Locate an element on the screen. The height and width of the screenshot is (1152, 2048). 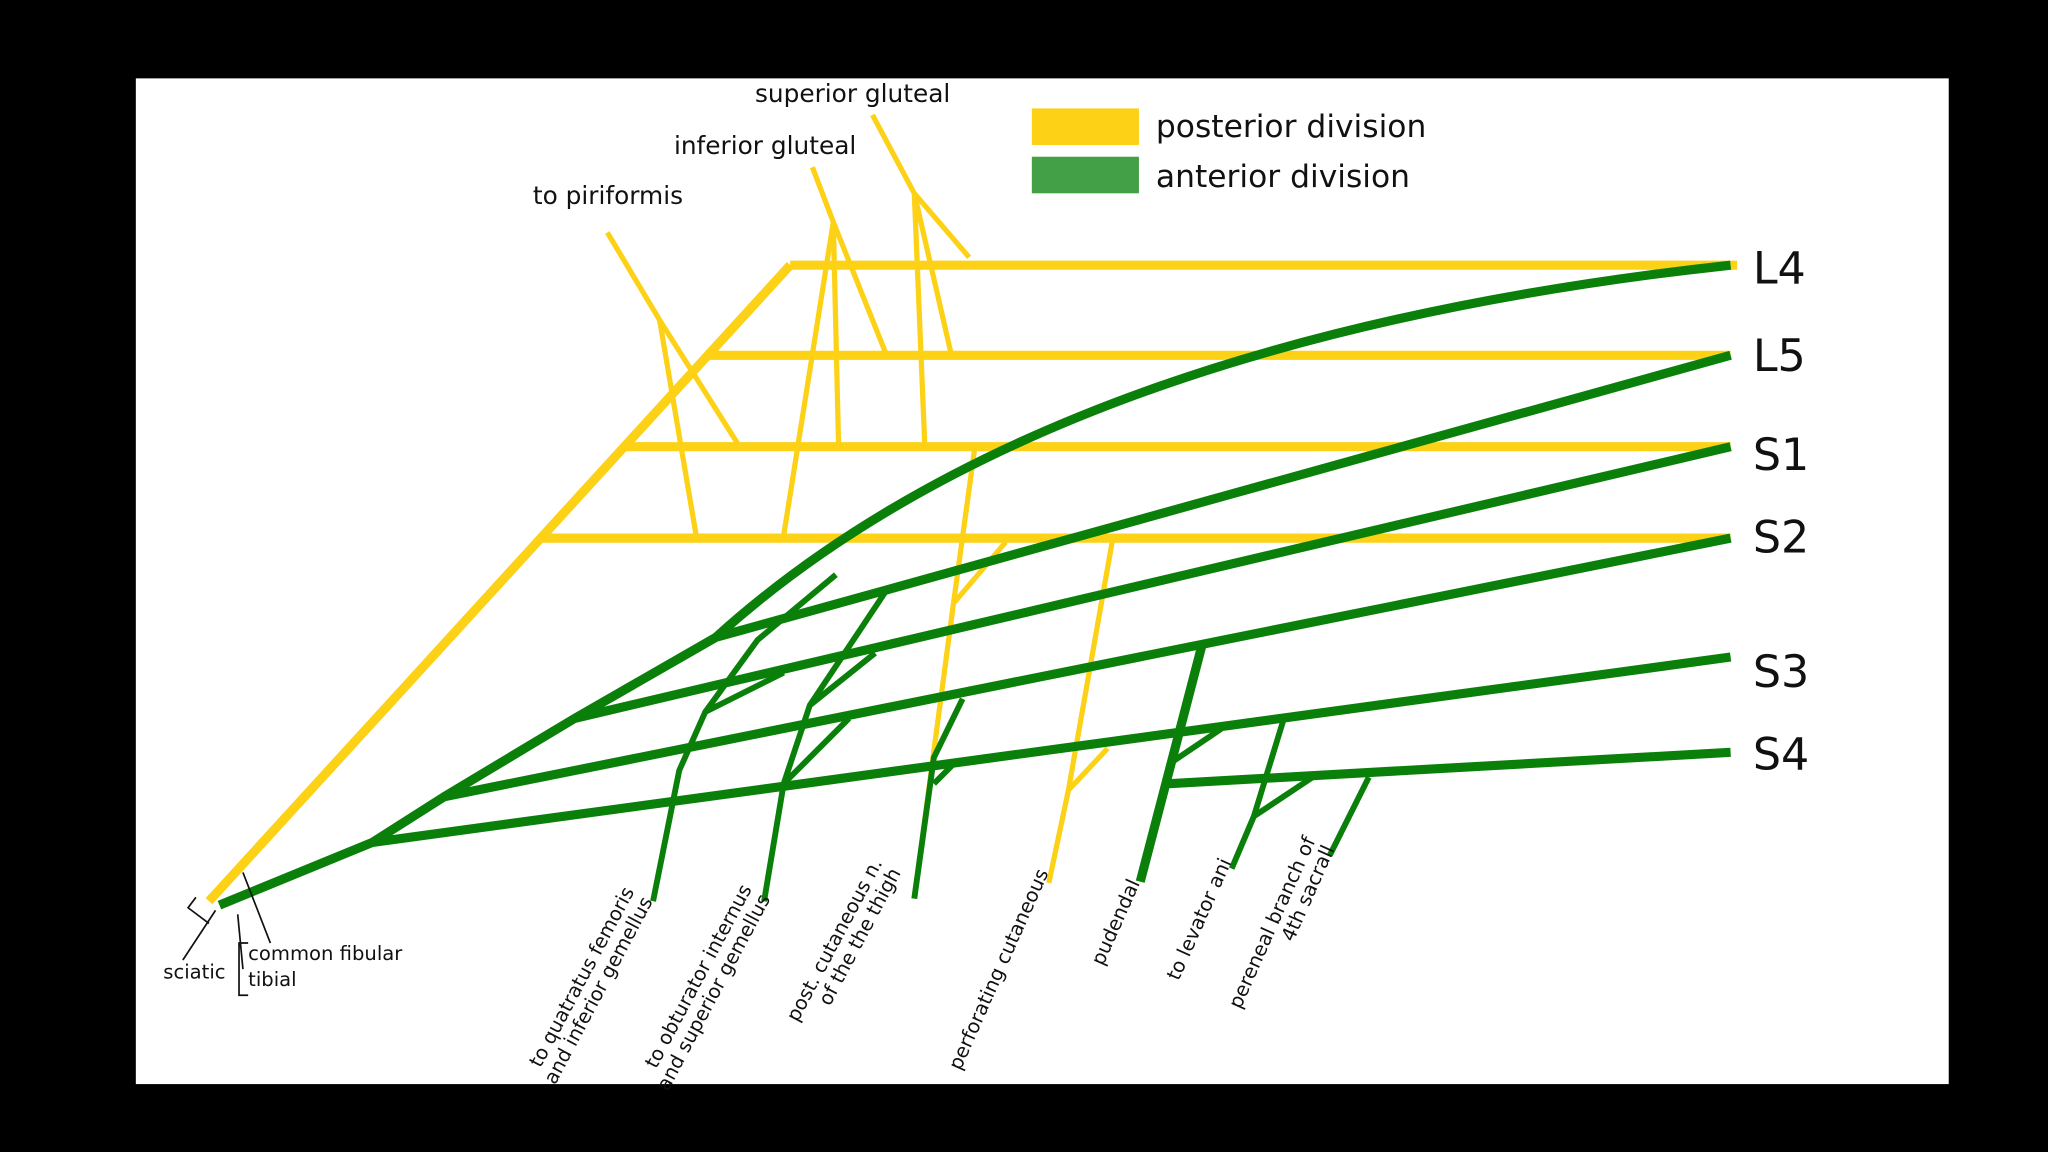
branch-label: inferior gluteal is located at coordinates (765, 145).